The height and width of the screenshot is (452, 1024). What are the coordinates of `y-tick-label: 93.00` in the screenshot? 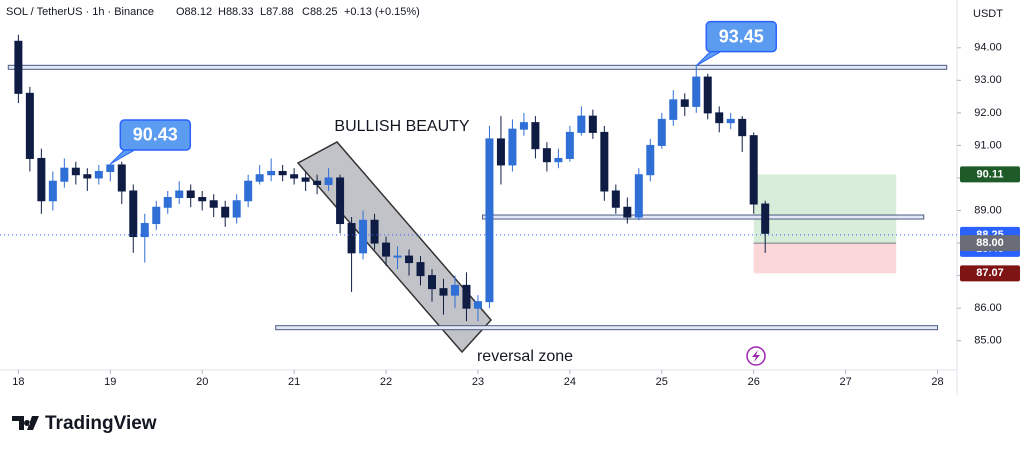 It's located at (988, 80).